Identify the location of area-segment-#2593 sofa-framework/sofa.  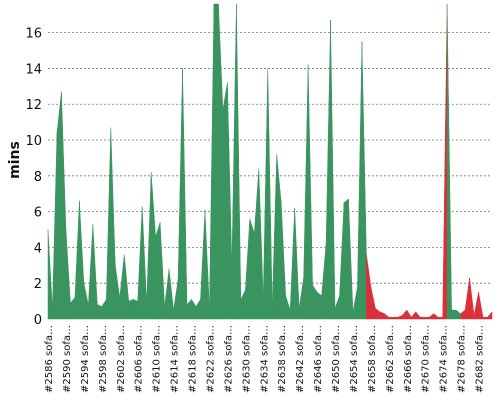
(82, 260).